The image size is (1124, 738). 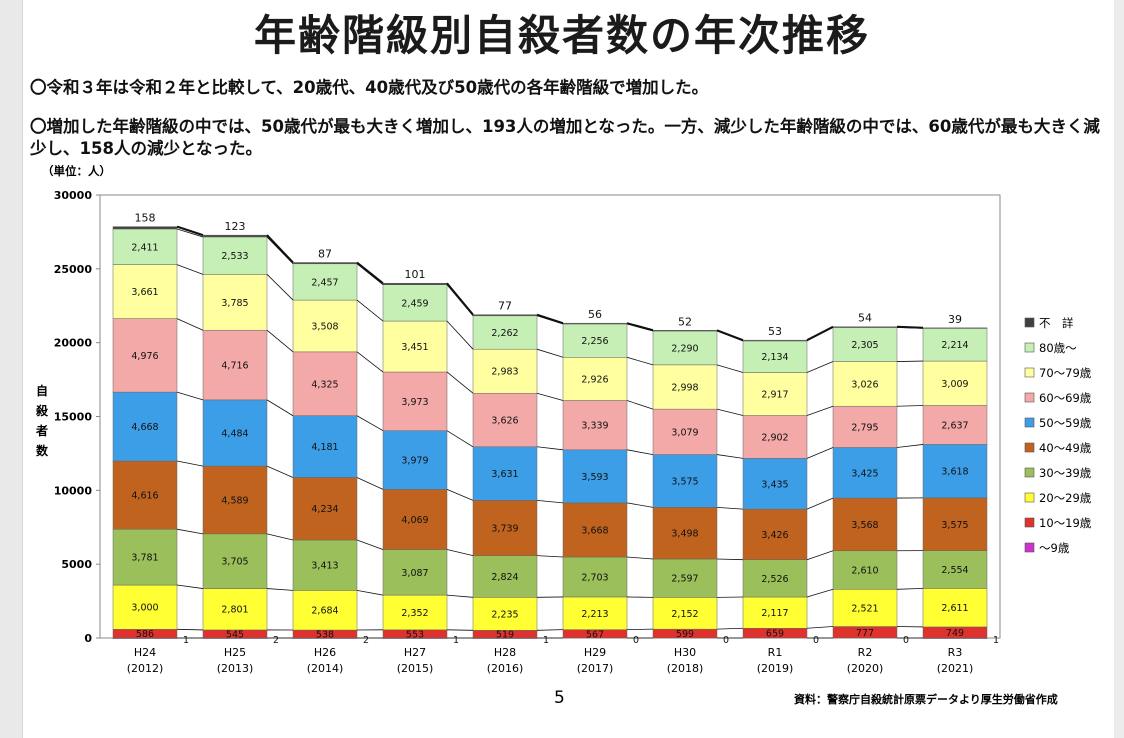 What do you see at coordinates (325, 652) in the screenshot?
I see `x-tick-label: H26` at bounding box center [325, 652].